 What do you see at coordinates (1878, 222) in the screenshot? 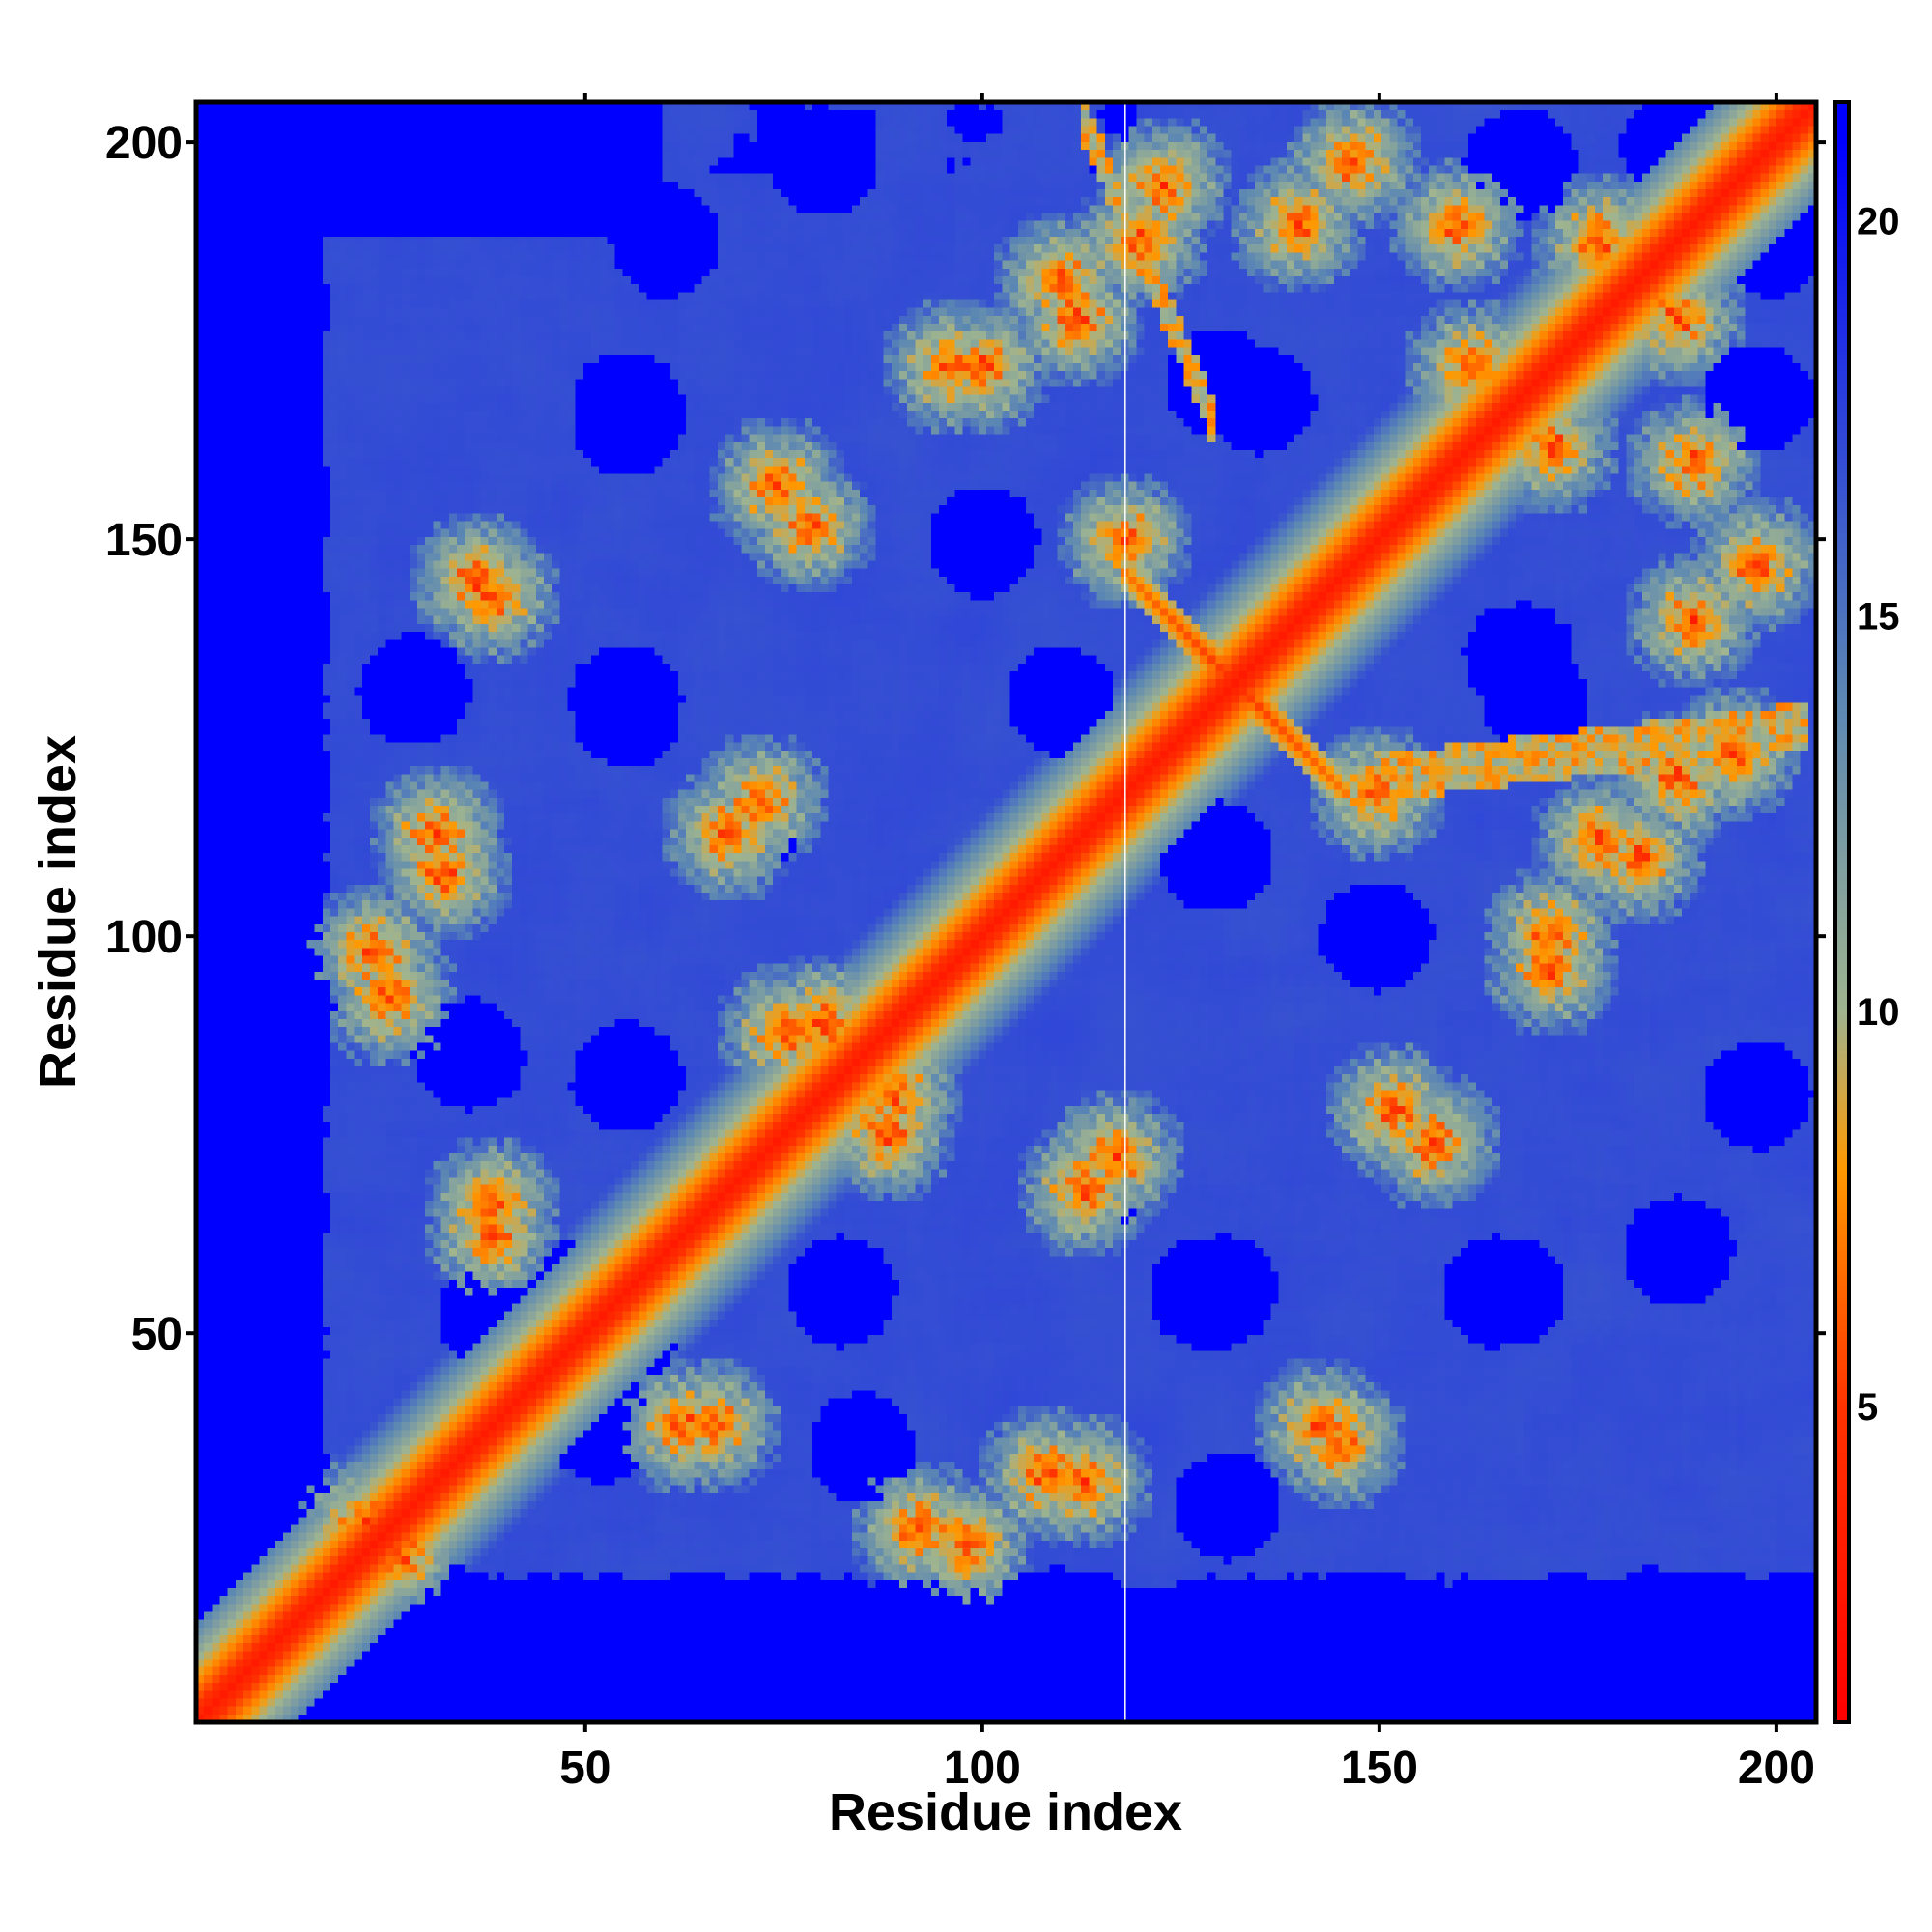
I see `colorbar-tick-label: 20` at bounding box center [1878, 222].